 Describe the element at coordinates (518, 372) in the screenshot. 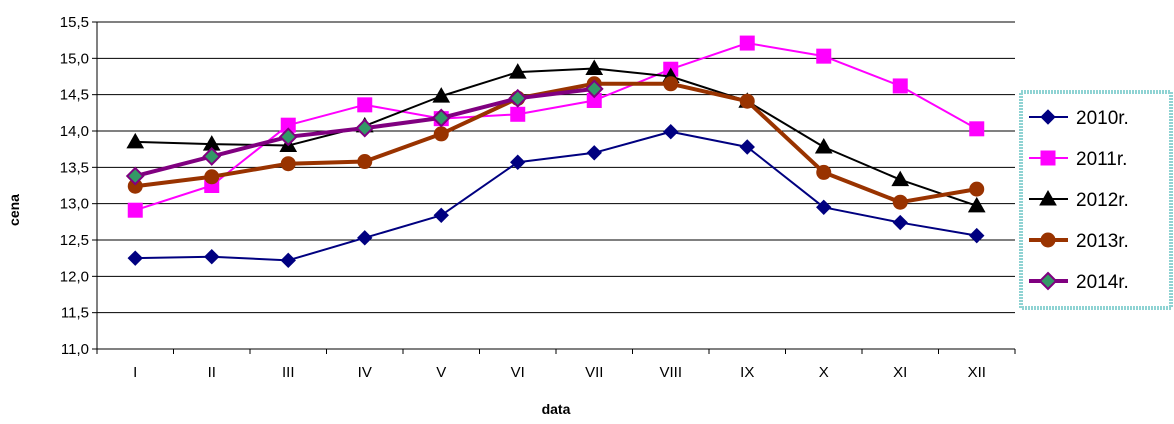

I see `x-tick-label: VI` at that location.